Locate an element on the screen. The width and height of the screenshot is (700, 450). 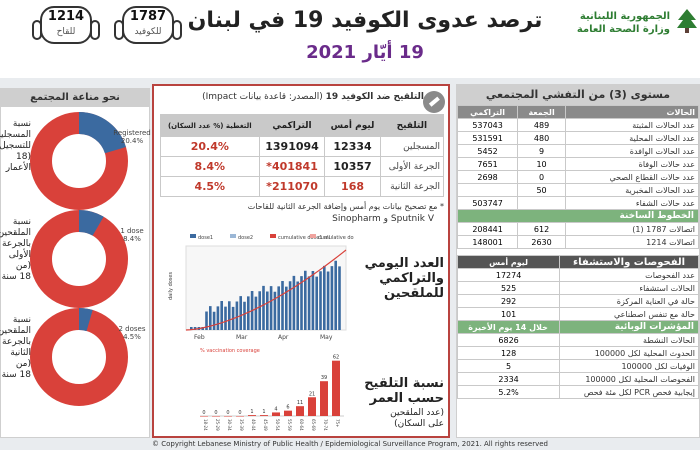
indicators-section-head: المؤشرات الوبائية خلال 14 يوم الأخيرة is located at coordinates (577, 327).